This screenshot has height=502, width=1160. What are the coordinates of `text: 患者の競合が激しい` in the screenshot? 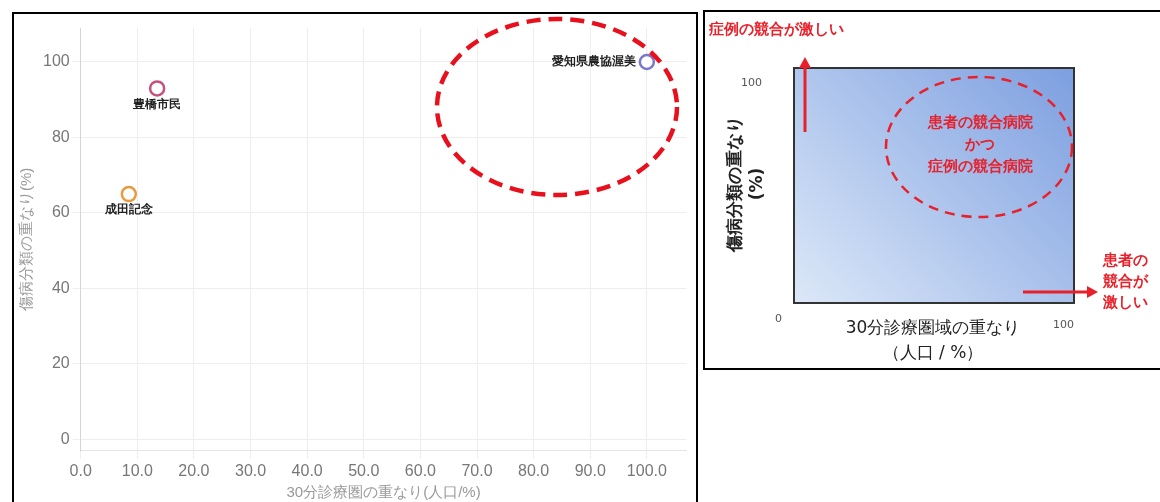 It's located at (1126, 281).